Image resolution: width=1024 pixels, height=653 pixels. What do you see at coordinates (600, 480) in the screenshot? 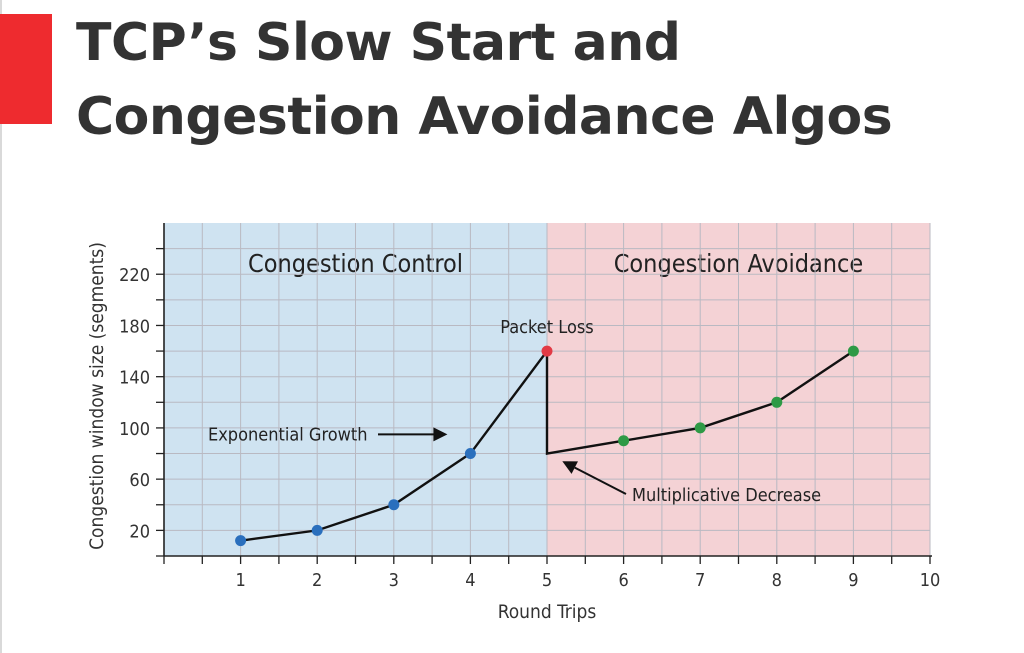
I see `arrow-multiplicative-decrease-shaft` at bounding box center [600, 480].